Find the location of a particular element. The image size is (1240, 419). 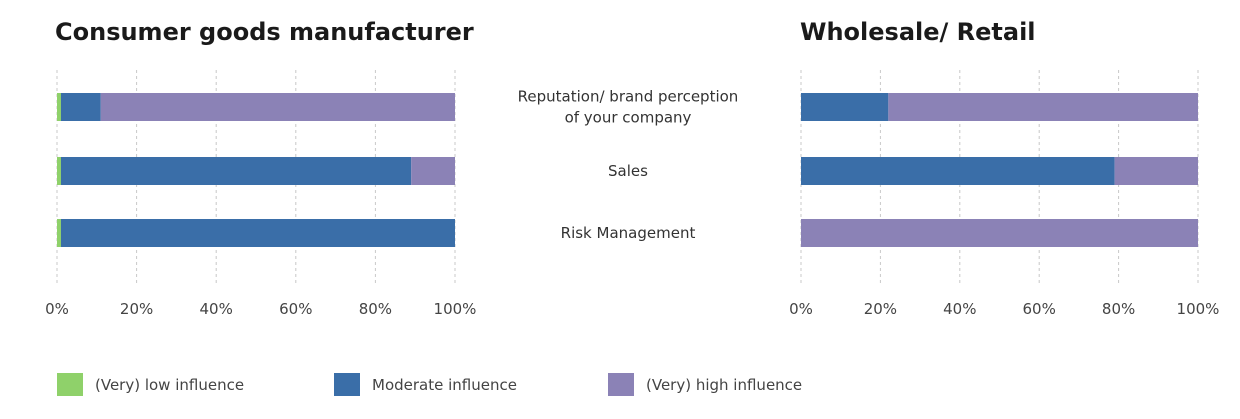

legend-swatch-low is located at coordinates (70, 384).